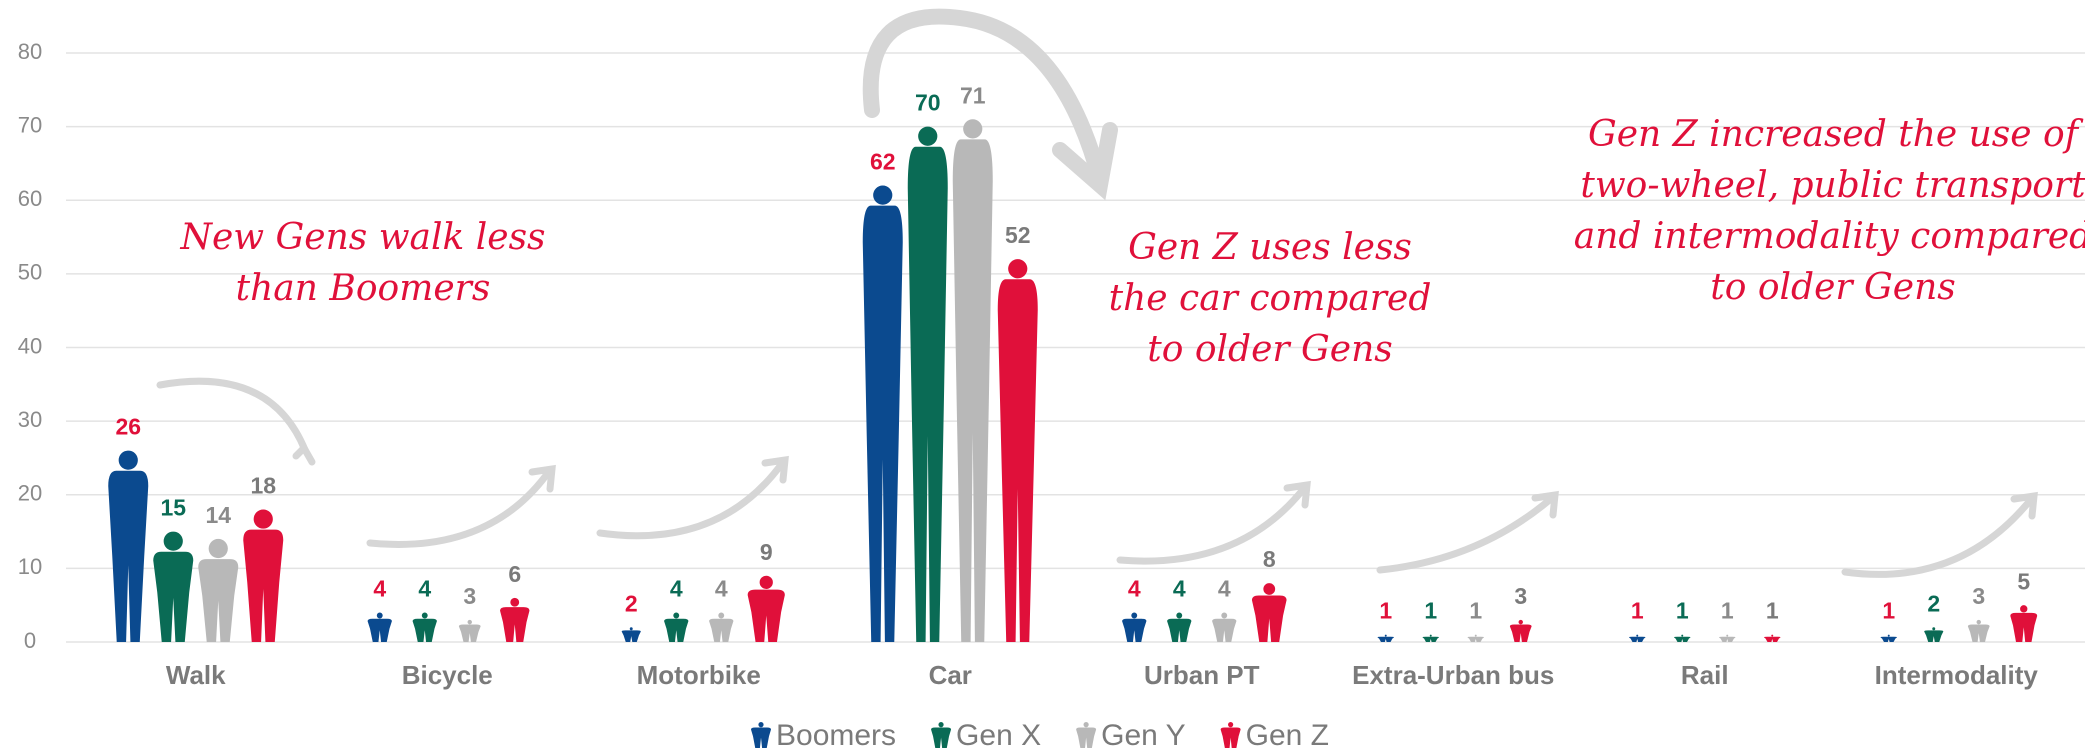  What do you see at coordinates (928, 103) in the screenshot?
I see `value-label: 70` at bounding box center [928, 103].